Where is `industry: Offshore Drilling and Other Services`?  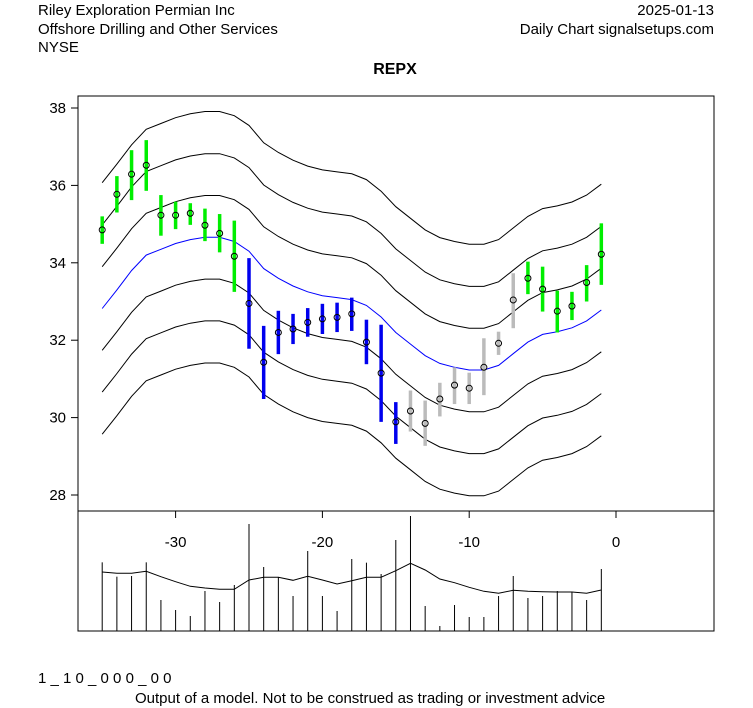 industry: Offshore Drilling and Other Services is located at coordinates (158, 29).